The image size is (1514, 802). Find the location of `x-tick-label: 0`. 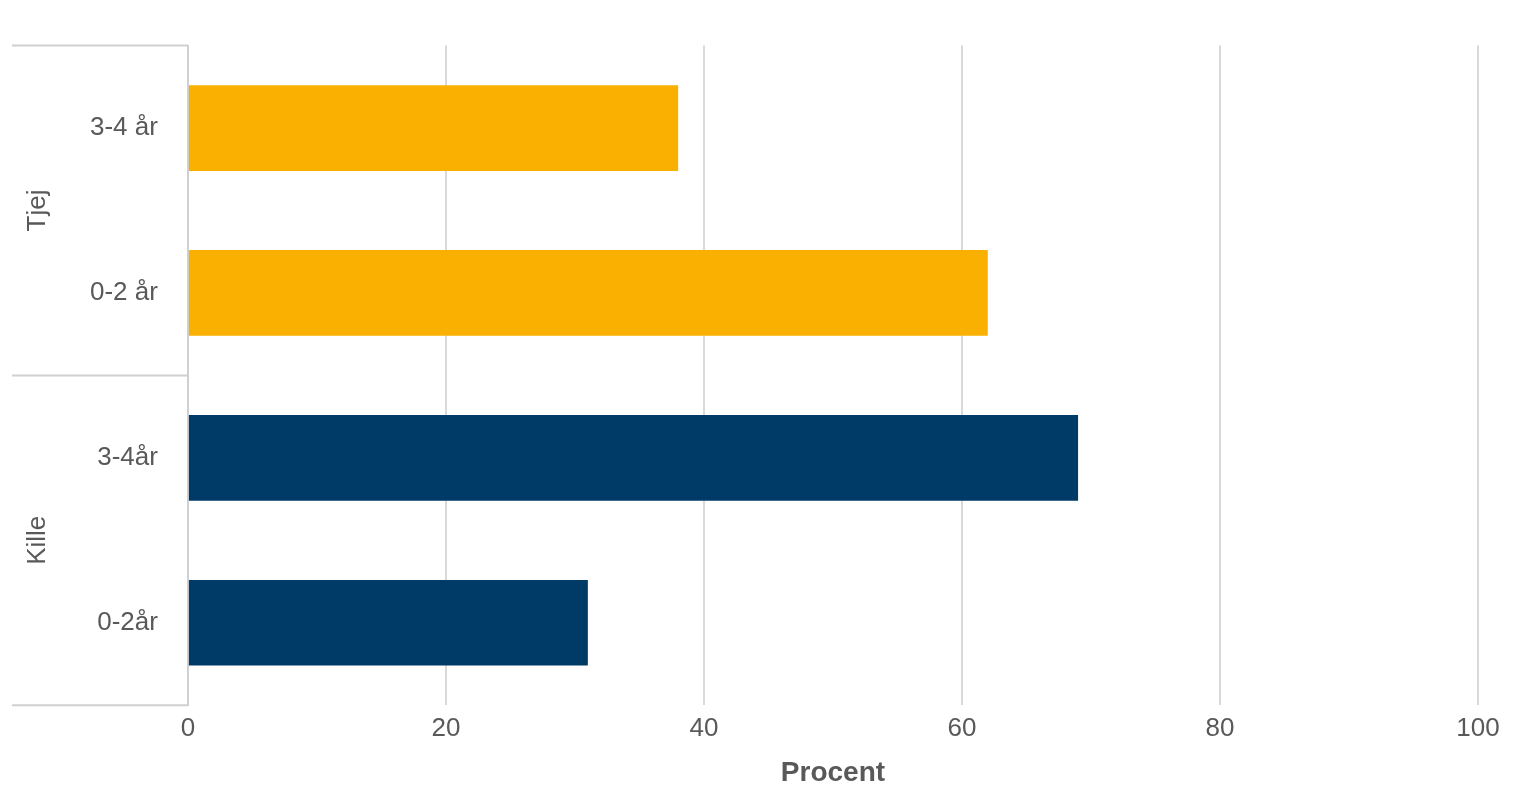

x-tick-label: 0 is located at coordinates (188, 726).